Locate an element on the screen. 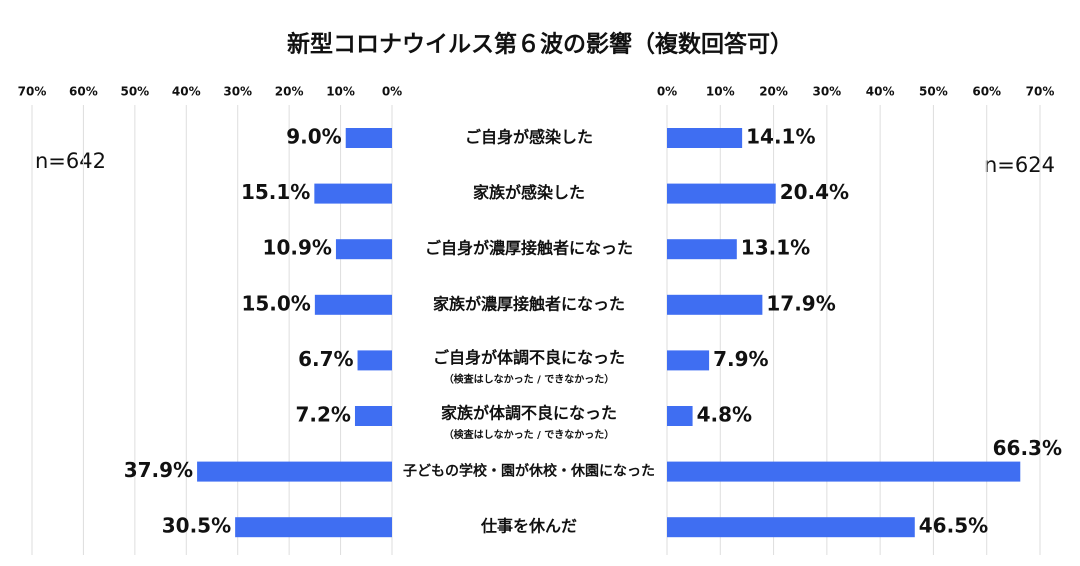 The width and height of the screenshot is (1080, 566). value-label: 13.1% is located at coordinates (775, 248).